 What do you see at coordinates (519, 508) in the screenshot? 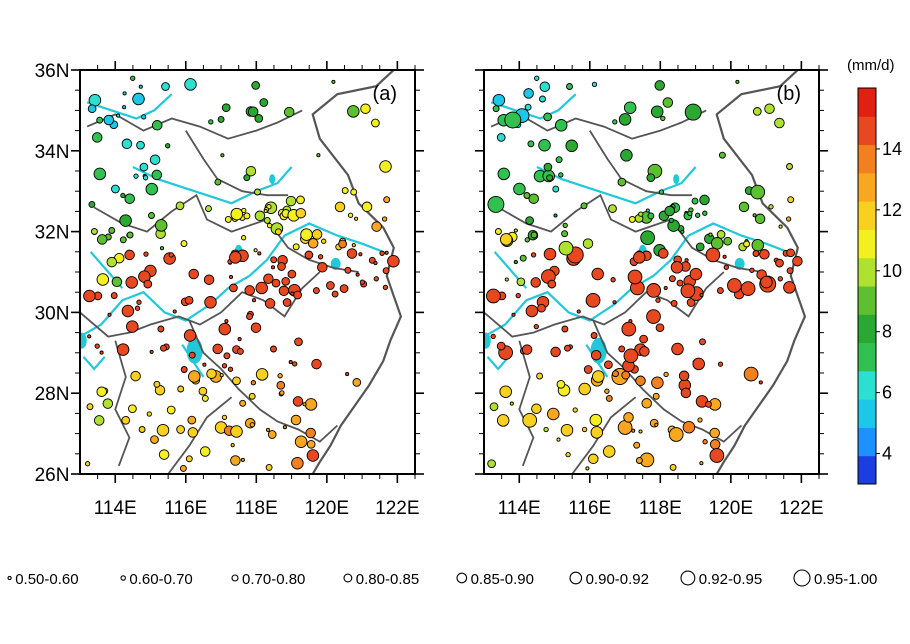
I see `x-tick-label: 114E` at bounding box center [519, 508].